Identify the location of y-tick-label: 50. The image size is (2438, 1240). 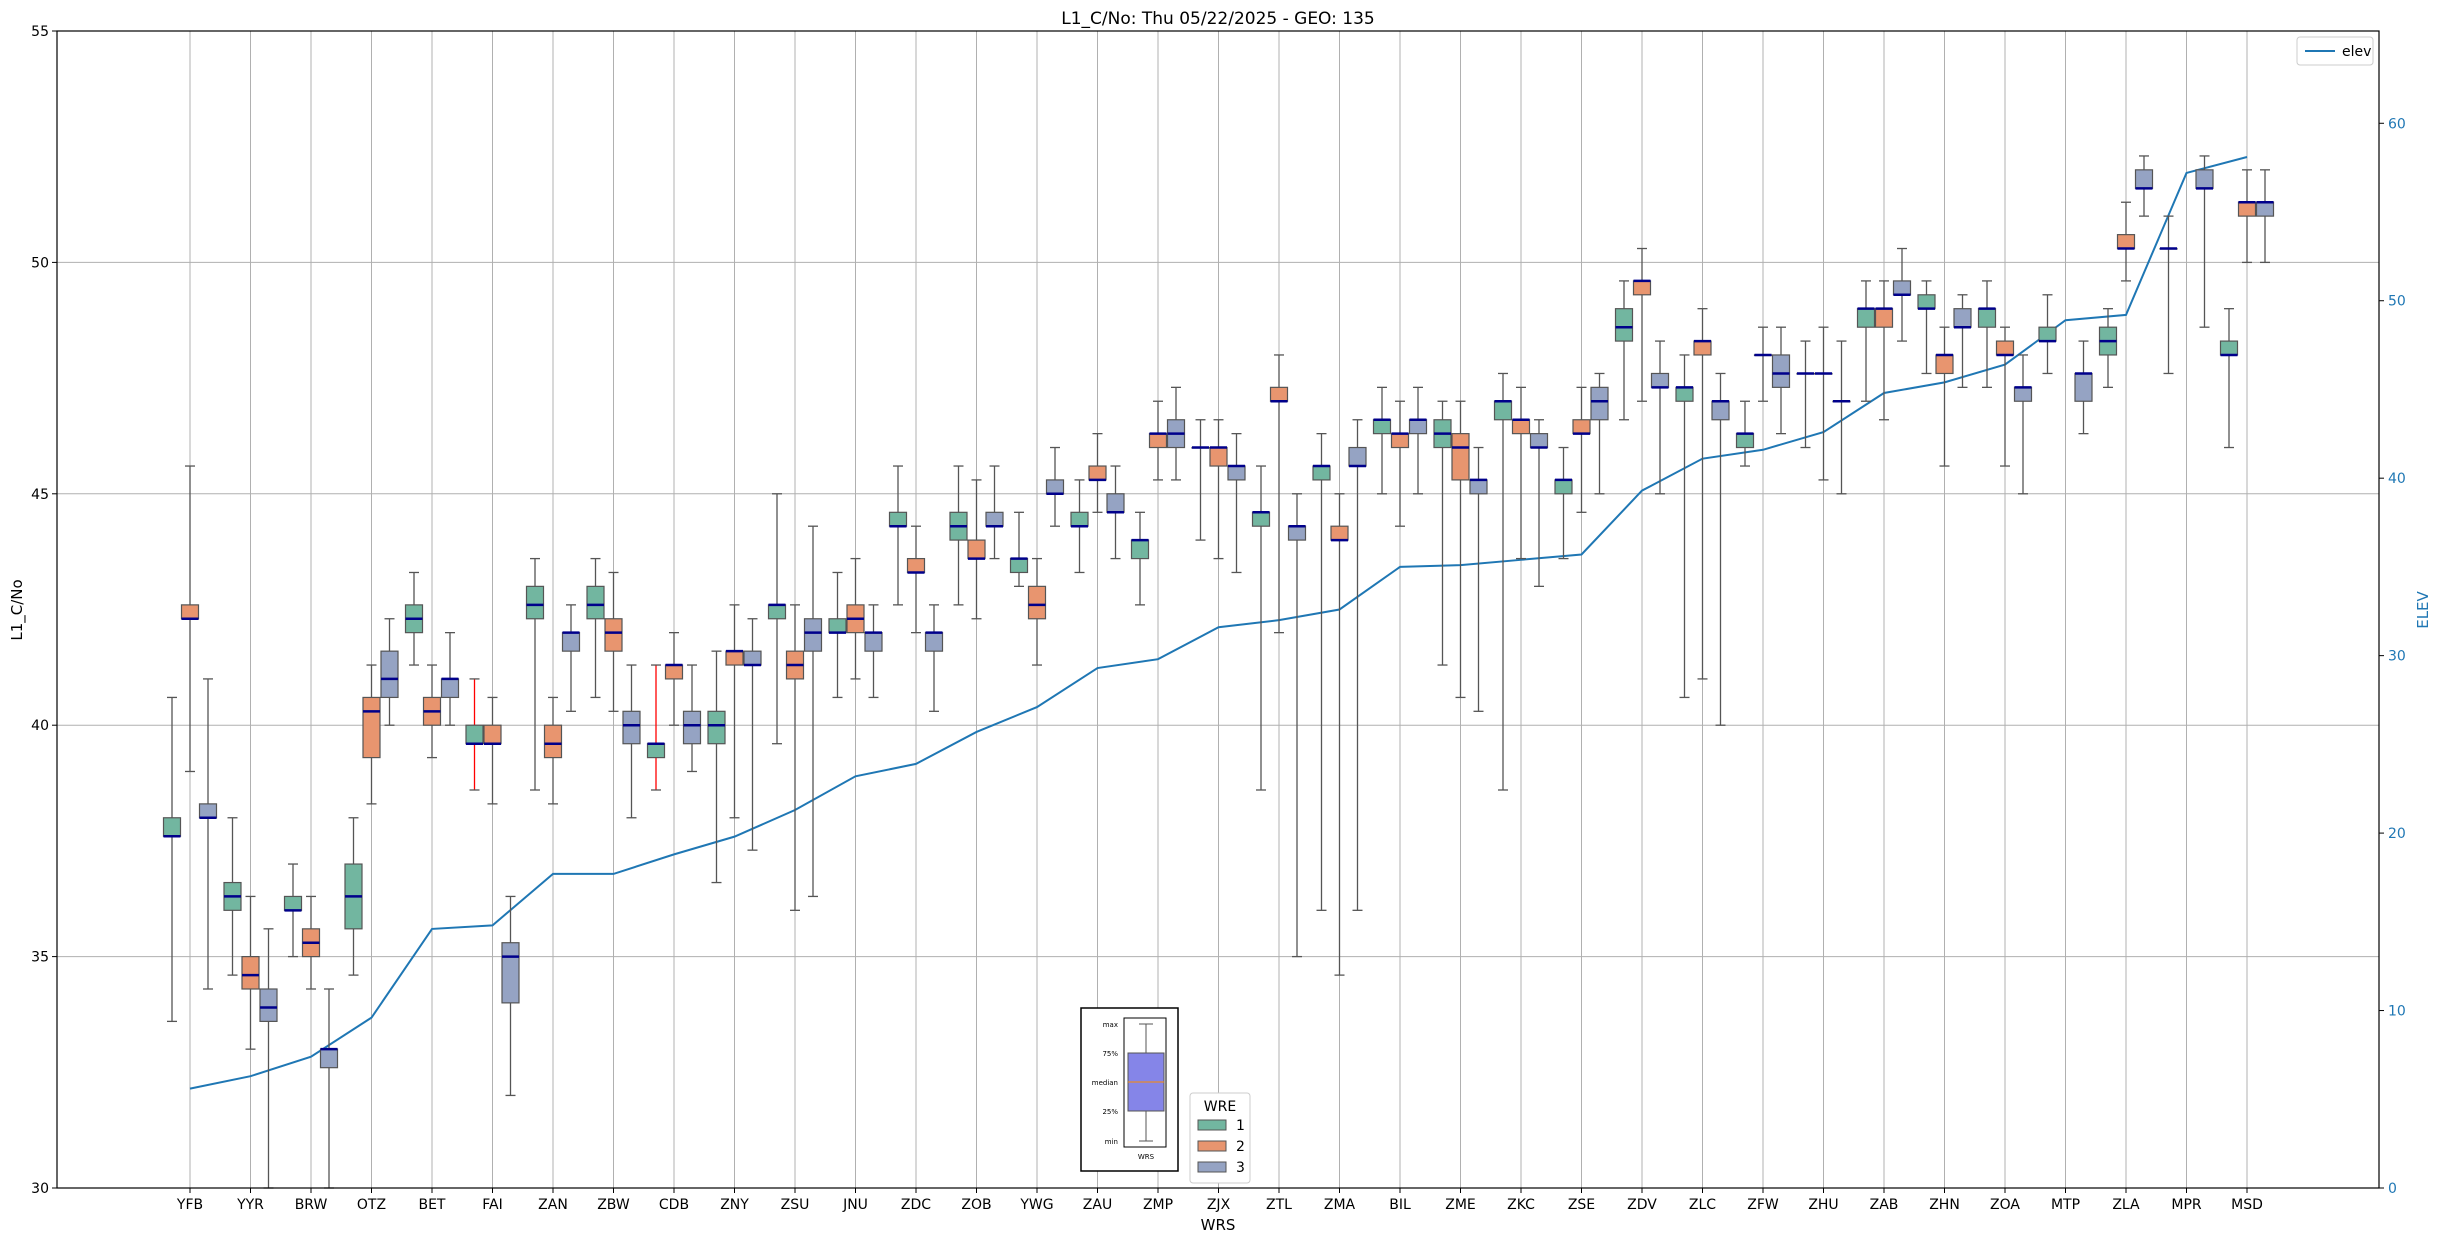
(40, 263).